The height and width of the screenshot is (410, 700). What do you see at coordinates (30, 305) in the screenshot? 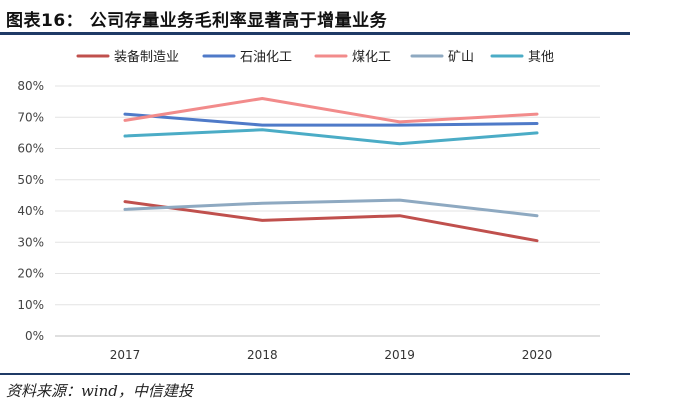
I see `y-tick-label: 10%` at bounding box center [30, 305].